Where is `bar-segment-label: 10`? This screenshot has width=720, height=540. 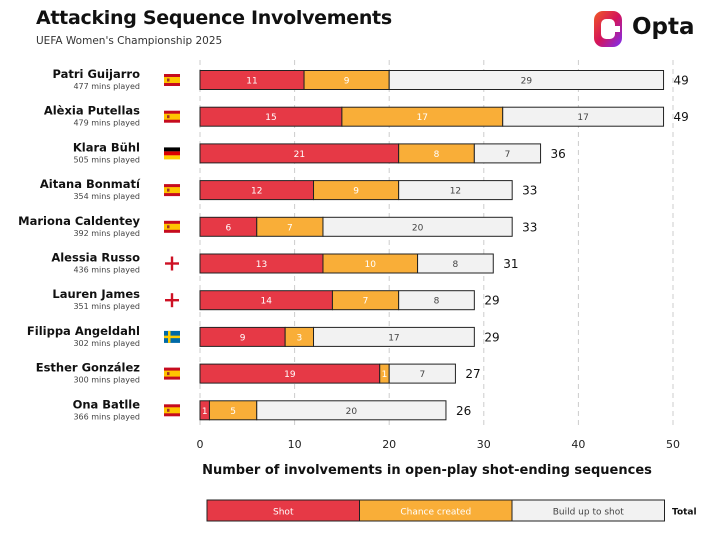
bar-segment-label: 10 is located at coordinates (371, 265).